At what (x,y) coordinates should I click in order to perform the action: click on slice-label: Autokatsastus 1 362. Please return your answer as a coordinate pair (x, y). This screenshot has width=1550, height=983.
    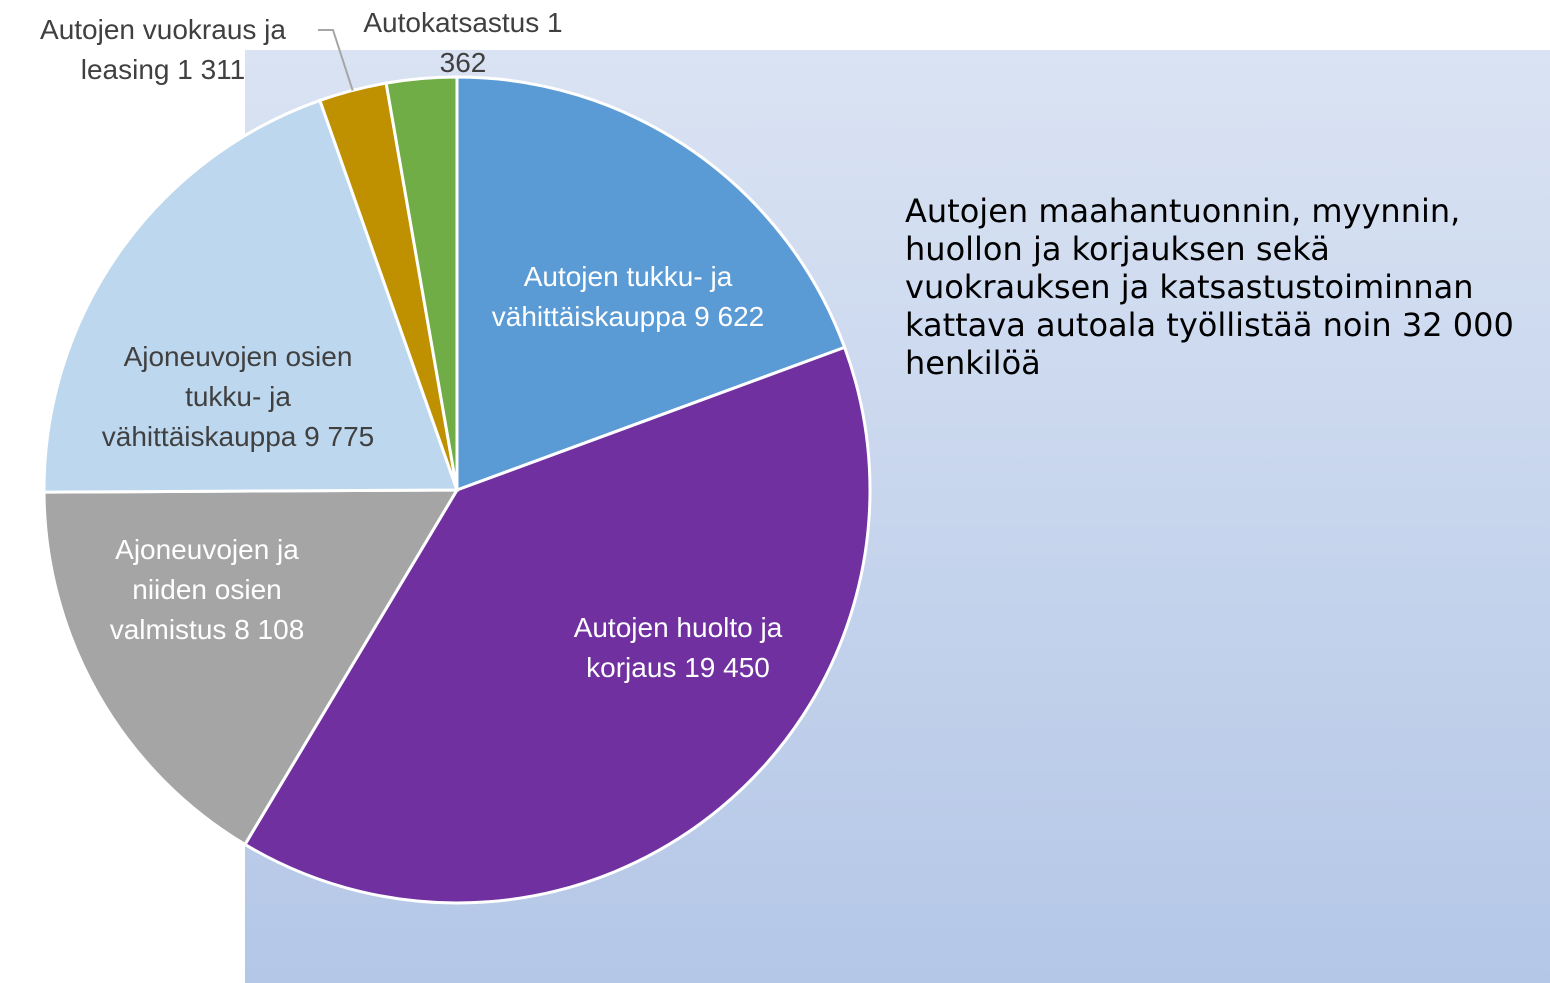
    Looking at the image, I should click on (463, 43).